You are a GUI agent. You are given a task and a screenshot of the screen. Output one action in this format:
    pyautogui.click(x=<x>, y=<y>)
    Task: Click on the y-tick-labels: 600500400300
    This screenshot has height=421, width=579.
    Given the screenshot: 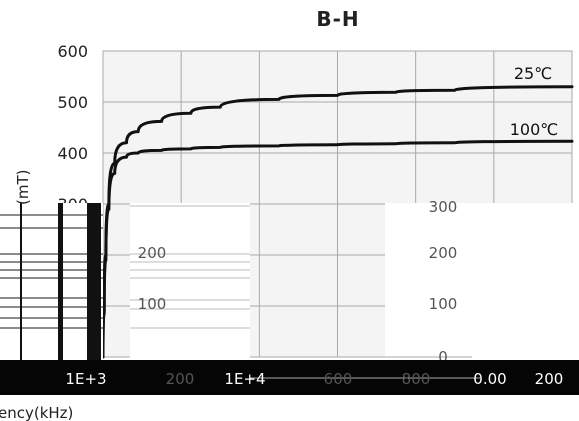 What is the action you would take?
    pyautogui.click(x=72, y=128)
    